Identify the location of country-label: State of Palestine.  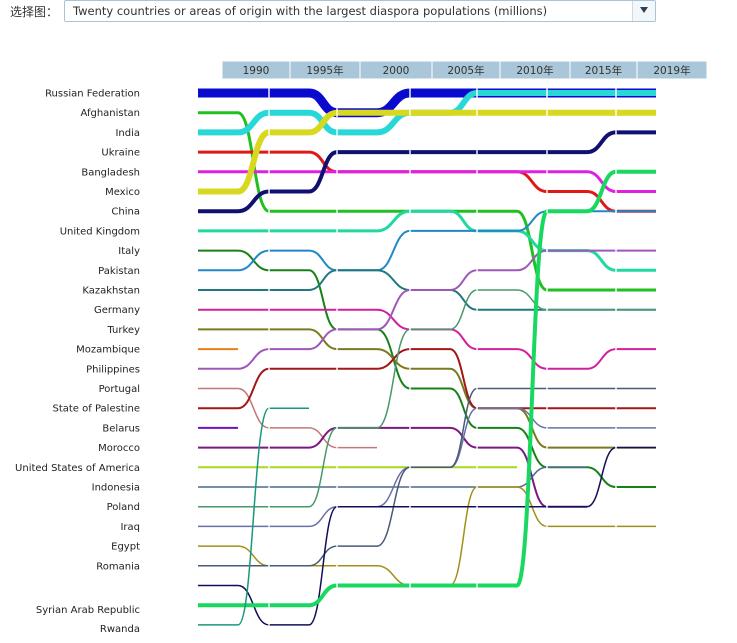
(96, 409).